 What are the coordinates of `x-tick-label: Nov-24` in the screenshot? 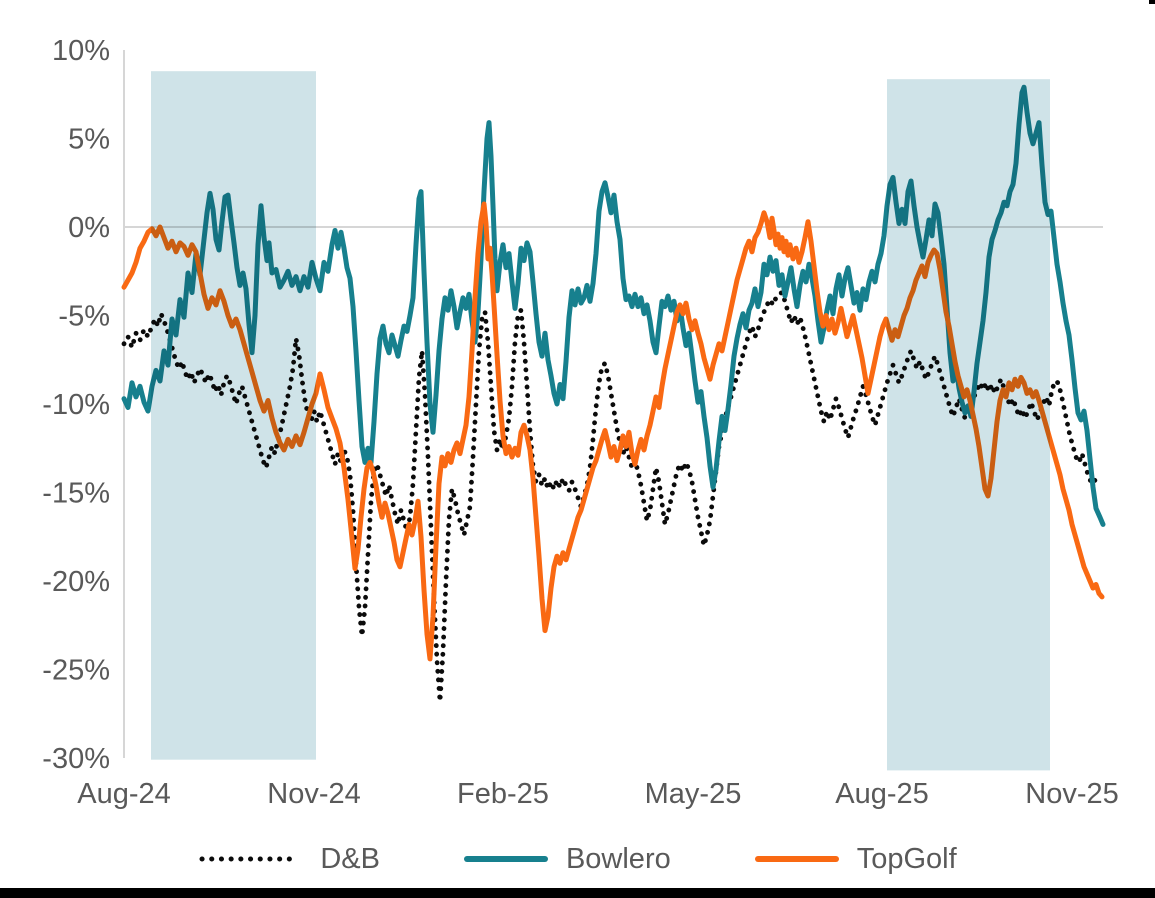 It's located at (314, 794).